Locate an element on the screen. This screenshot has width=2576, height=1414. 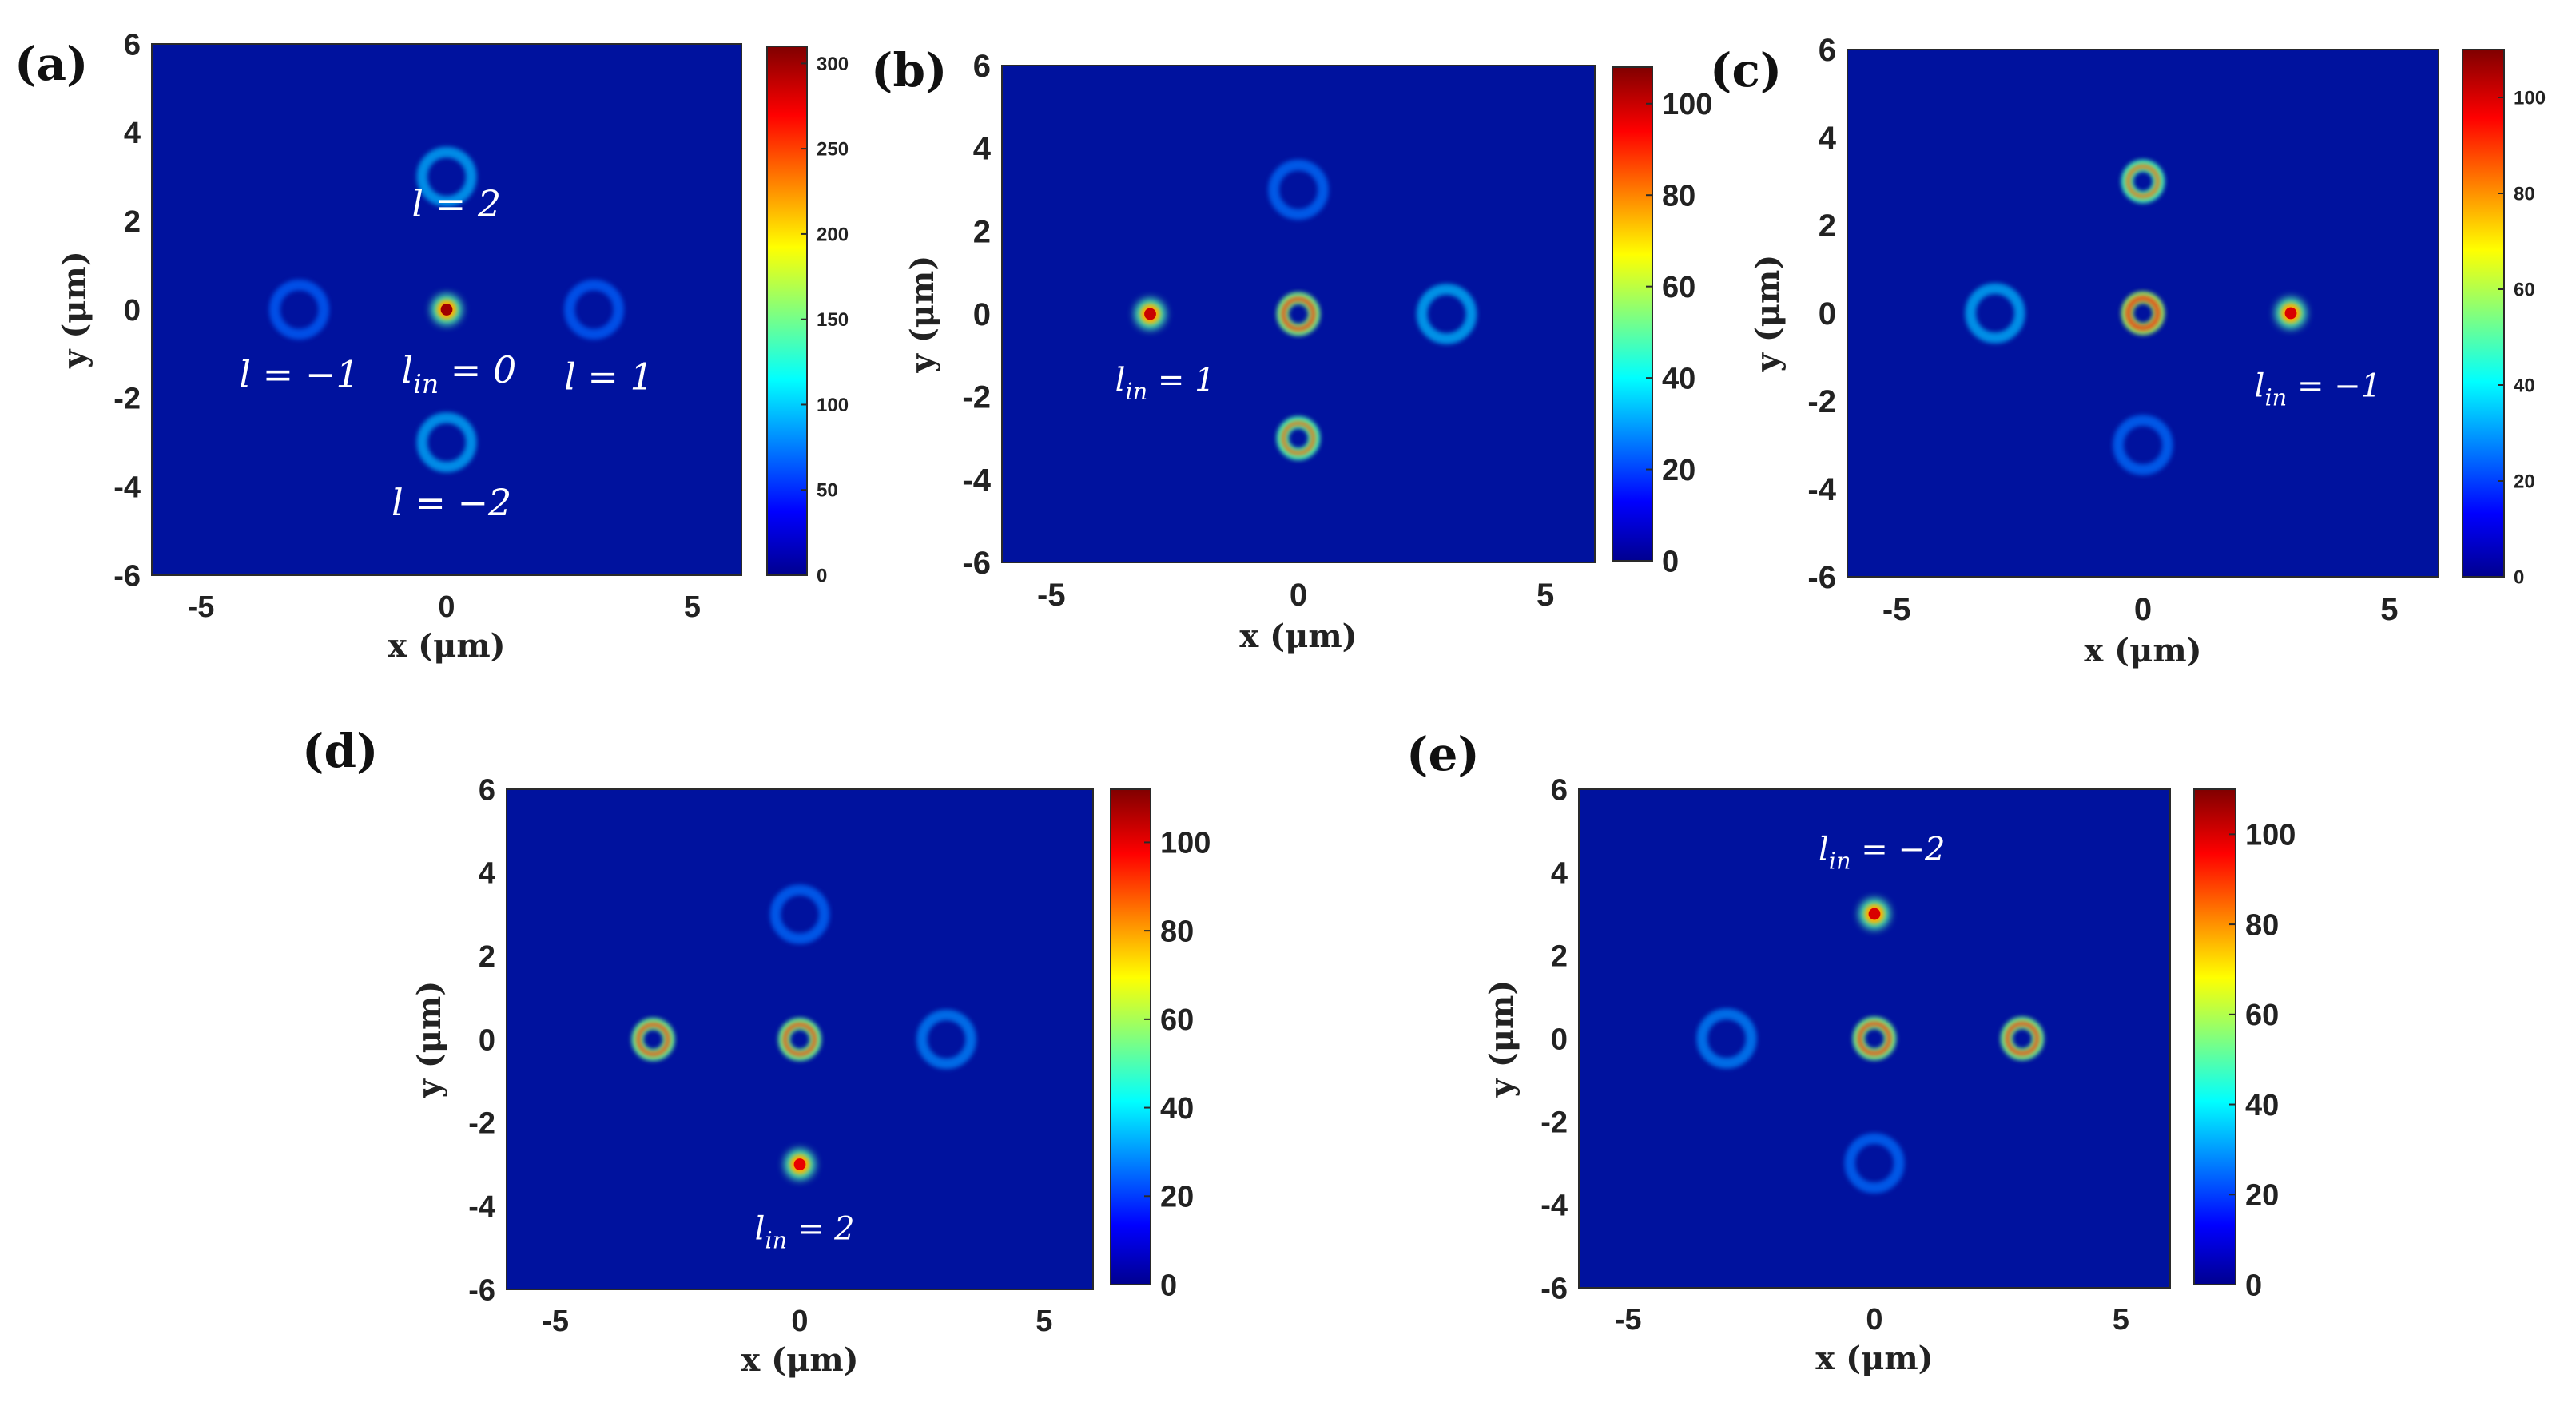
annotation: lin = 2 is located at coordinates (805, 1231).